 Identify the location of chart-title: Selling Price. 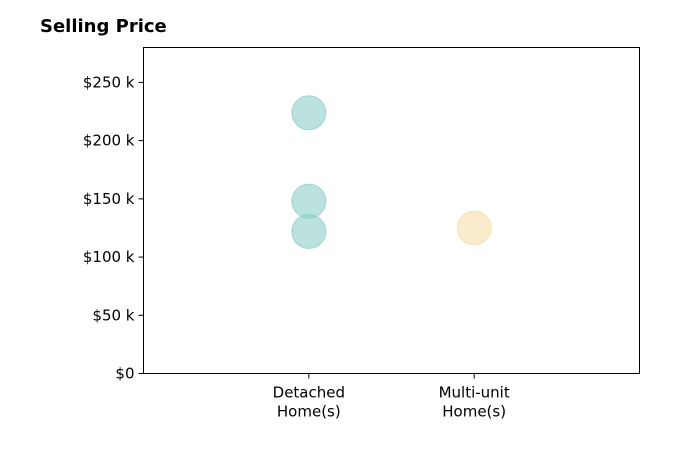
(103, 26).